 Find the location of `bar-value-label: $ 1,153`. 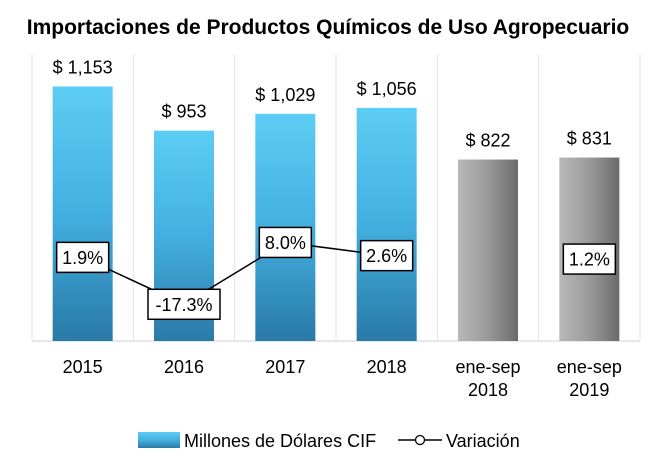

bar-value-label: $ 1,153 is located at coordinates (83, 67).